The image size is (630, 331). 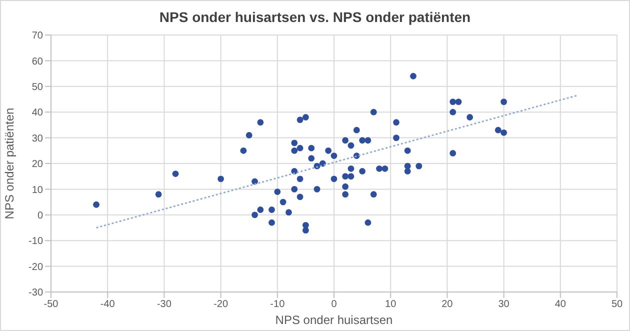 What do you see at coordinates (36, 242) in the screenshot?
I see `y-tick-label: -10` at bounding box center [36, 242].